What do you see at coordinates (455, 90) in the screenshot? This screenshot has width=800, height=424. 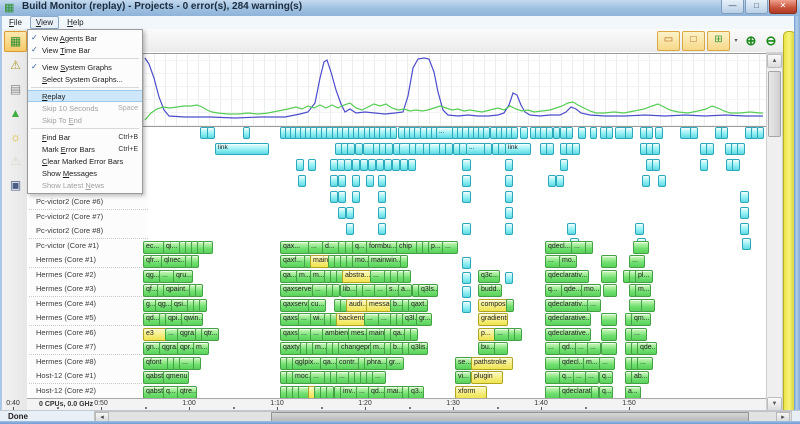 I see `system-graph-panel` at bounding box center [455, 90].